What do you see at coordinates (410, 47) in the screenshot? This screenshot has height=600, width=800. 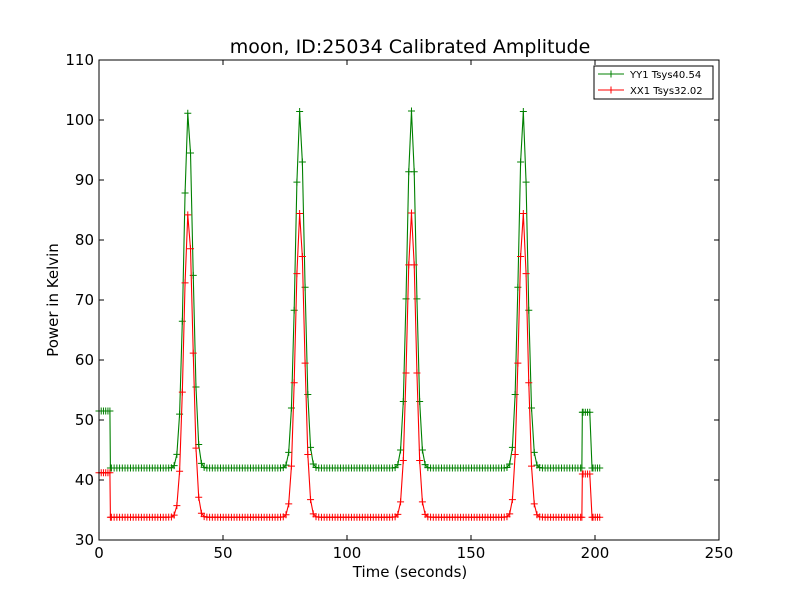 I see `chart-title: moon, ID:25034 Calibrated Amplitude` at bounding box center [410, 47].